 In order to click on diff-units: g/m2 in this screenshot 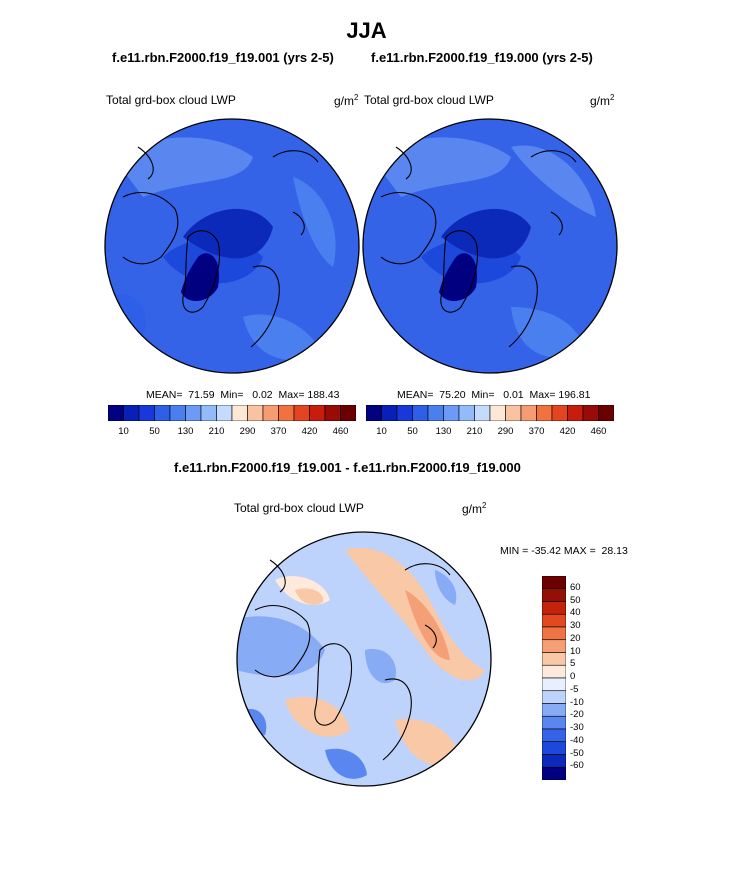, I will do `click(474, 508)`.